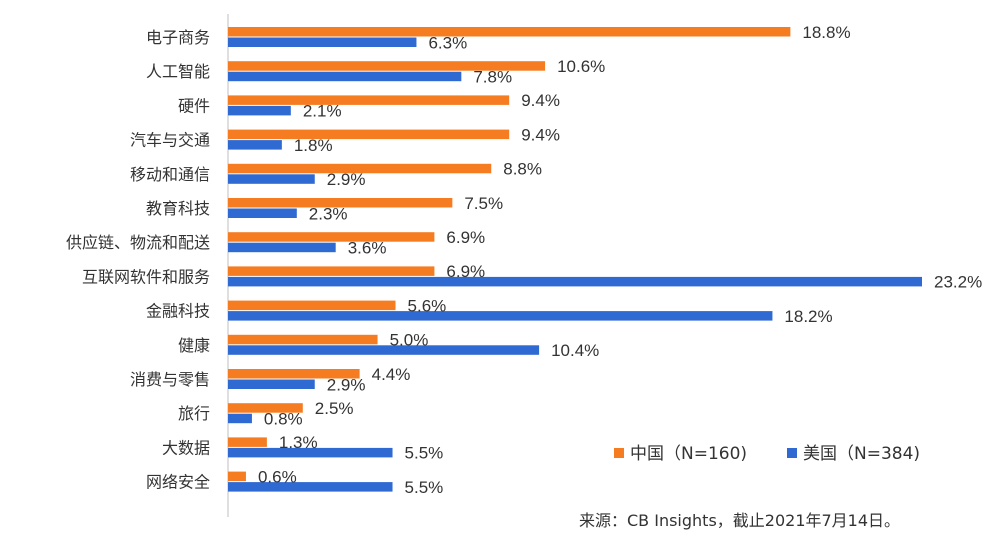  What do you see at coordinates (178, 208) in the screenshot?
I see `category-label: 教育科技` at bounding box center [178, 208].